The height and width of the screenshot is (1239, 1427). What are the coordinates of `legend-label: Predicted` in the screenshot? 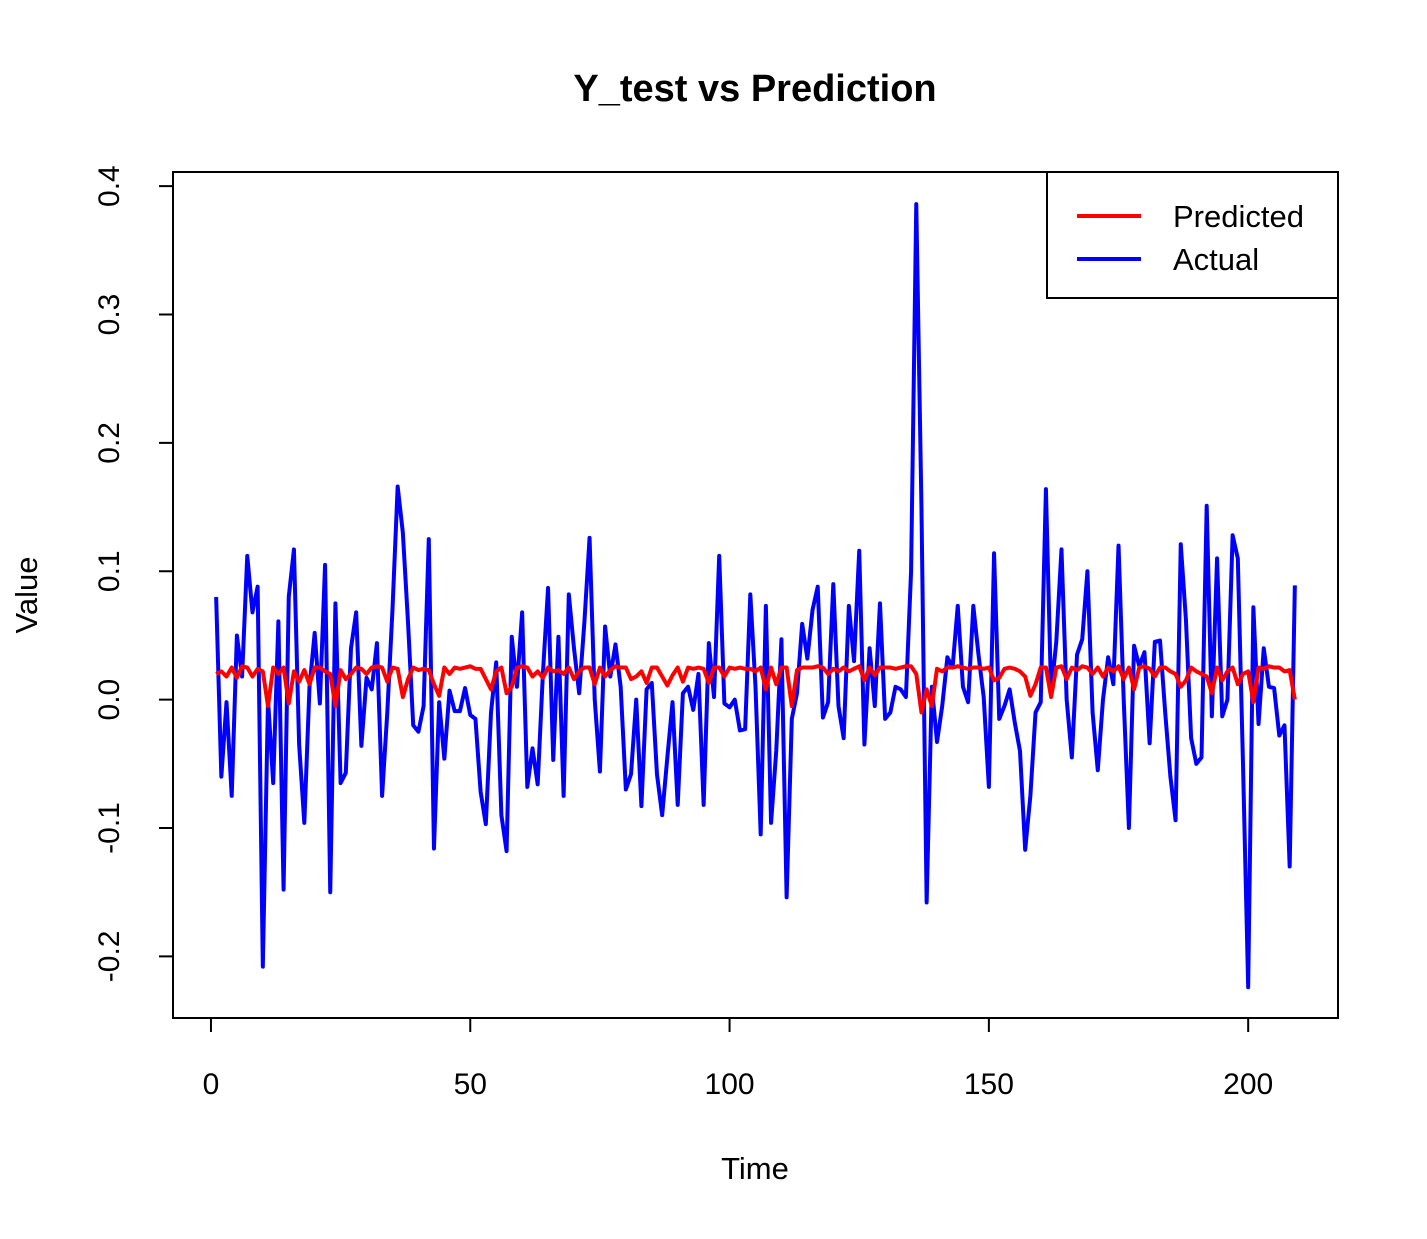 It's located at (1238, 216).